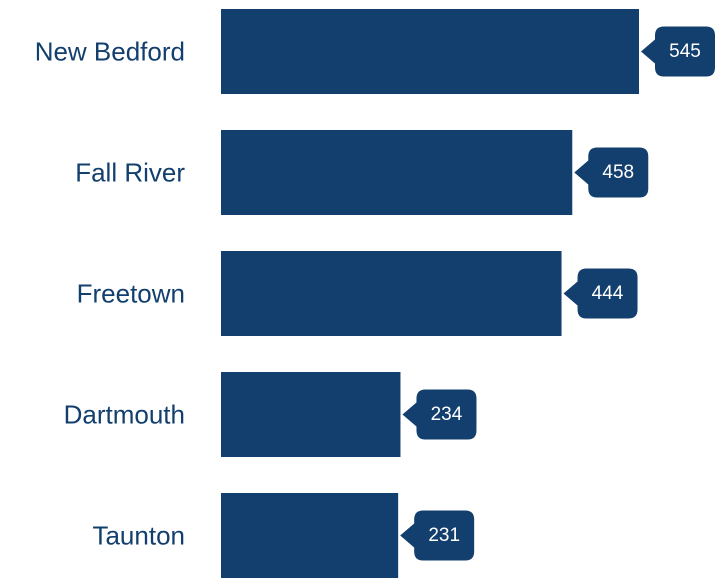  I want to click on category-label: New Bedford, so click(110, 52).